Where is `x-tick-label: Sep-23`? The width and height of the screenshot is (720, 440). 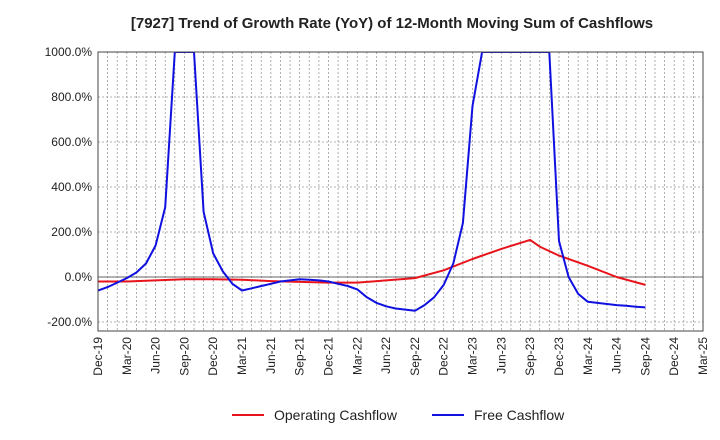 x-tick-label: Sep-23 is located at coordinates (530, 356).